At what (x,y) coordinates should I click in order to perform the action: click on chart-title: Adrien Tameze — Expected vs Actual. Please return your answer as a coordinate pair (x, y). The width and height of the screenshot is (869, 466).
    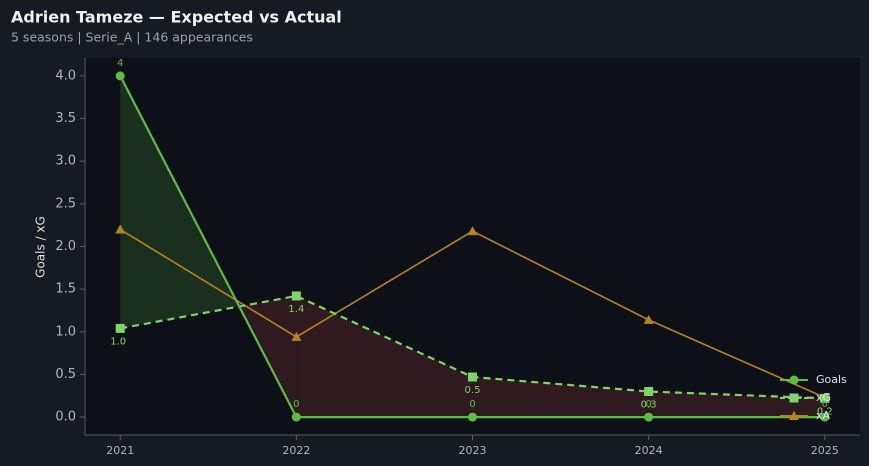
    Looking at the image, I should click on (176, 17).